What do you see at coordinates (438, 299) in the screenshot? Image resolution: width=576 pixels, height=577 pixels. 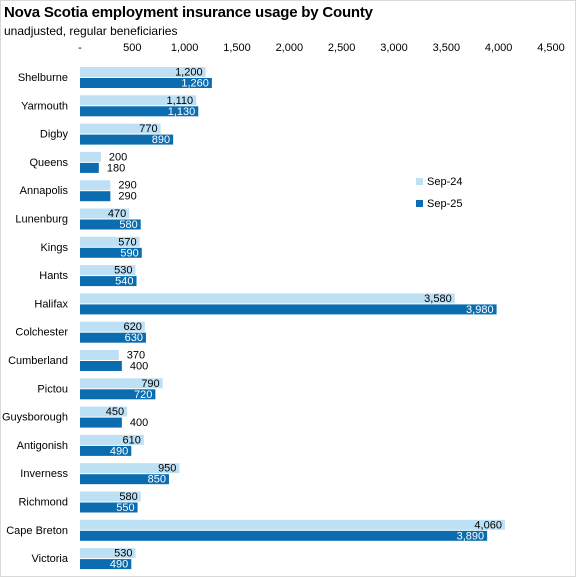 I see `data-label: 3,580` at bounding box center [438, 299].